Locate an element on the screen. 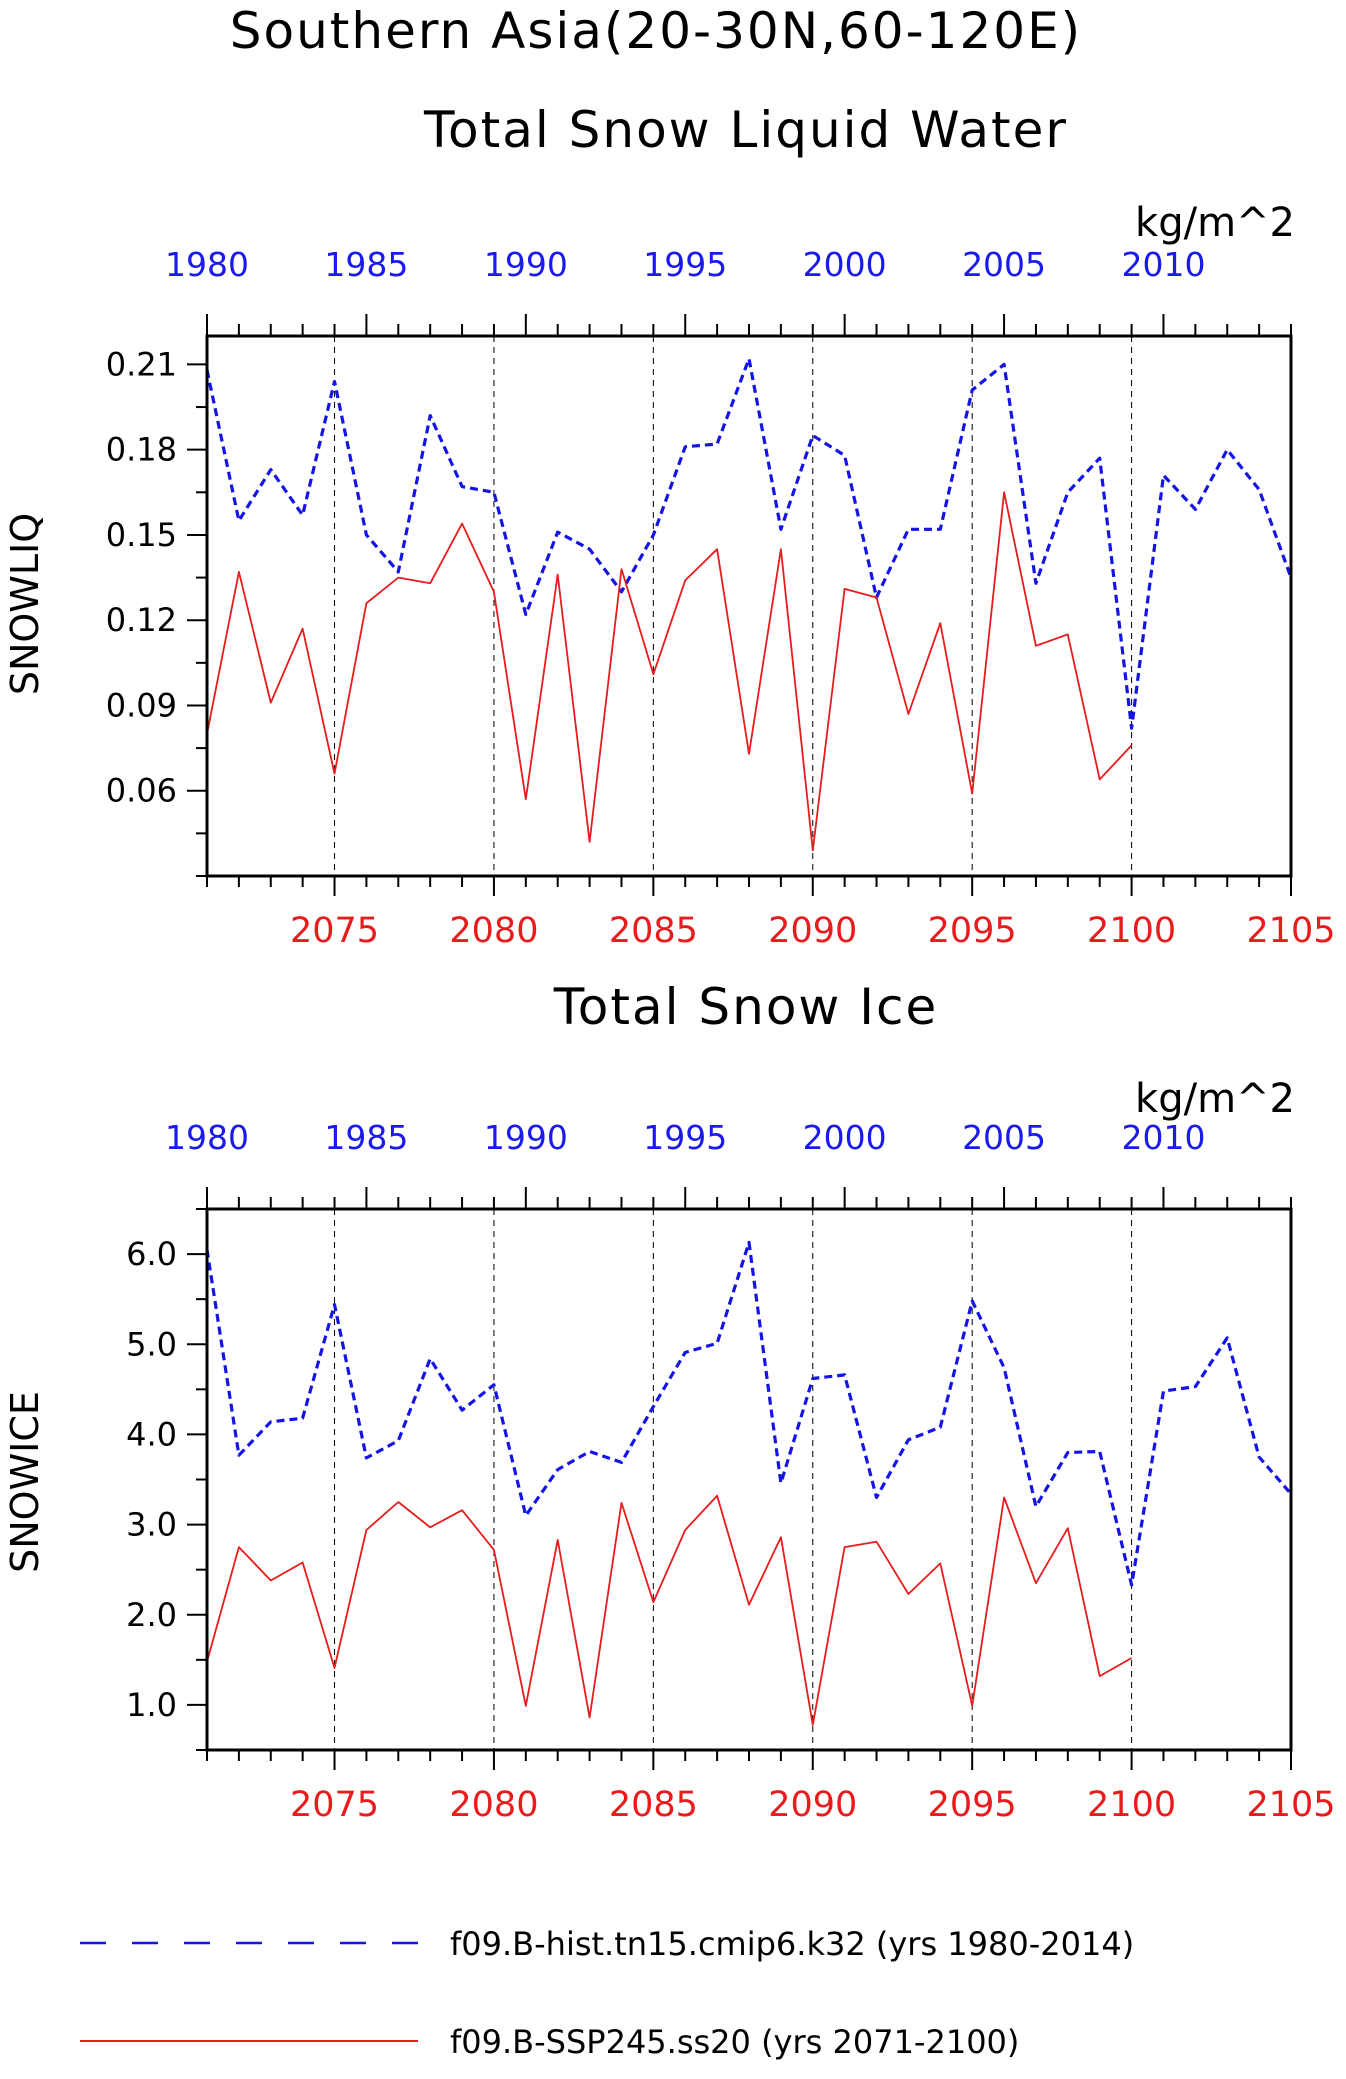  y-tick-label: 4.0 is located at coordinates (151, 1434).